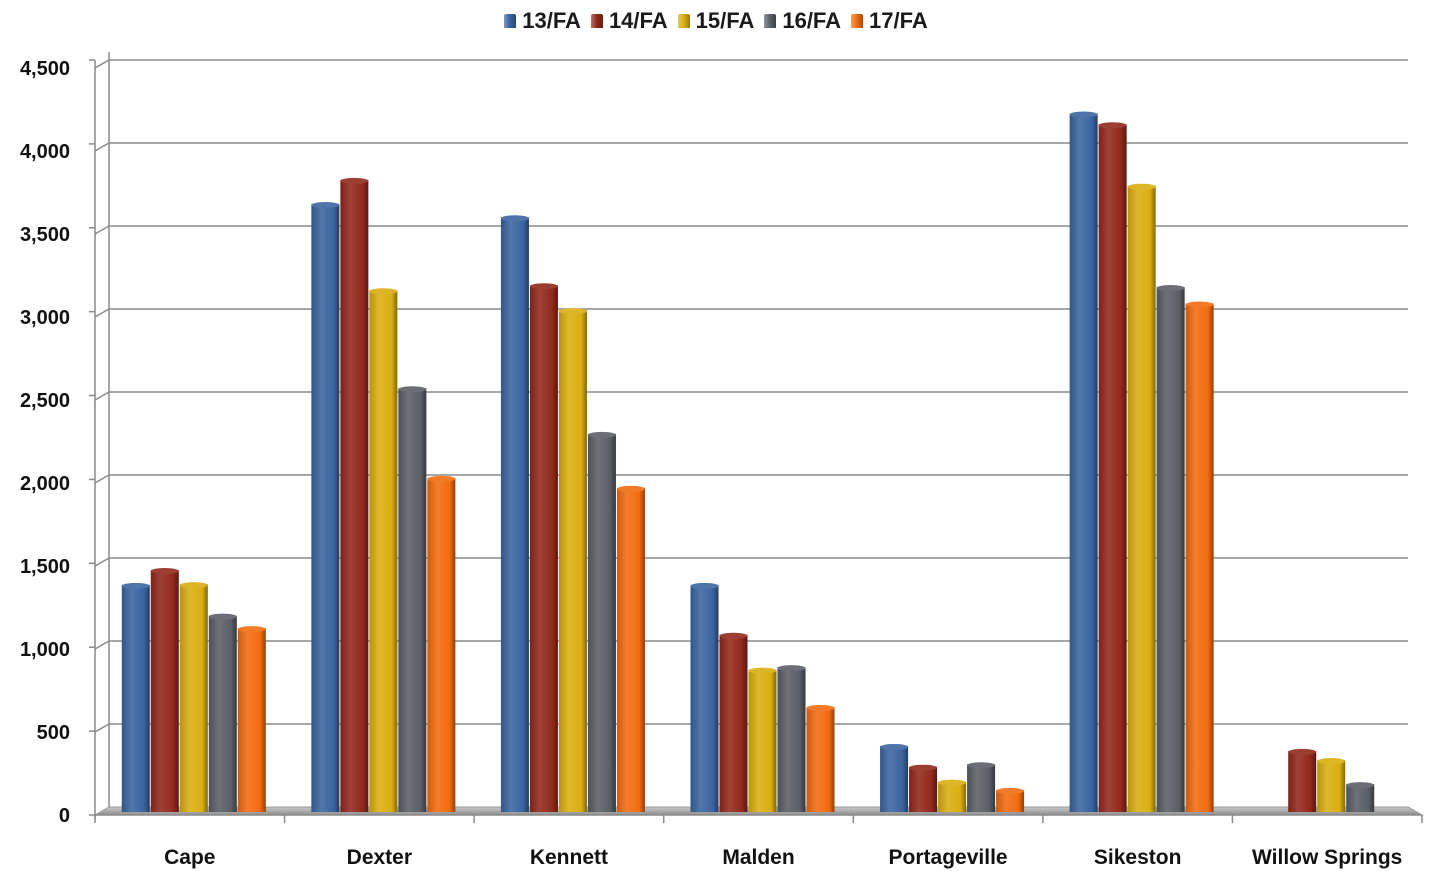 The image size is (1432, 871). What do you see at coordinates (812, 20) in the screenshot?
I see `legend-label-16fa: 16/FA` at bounding box center [812, 20].